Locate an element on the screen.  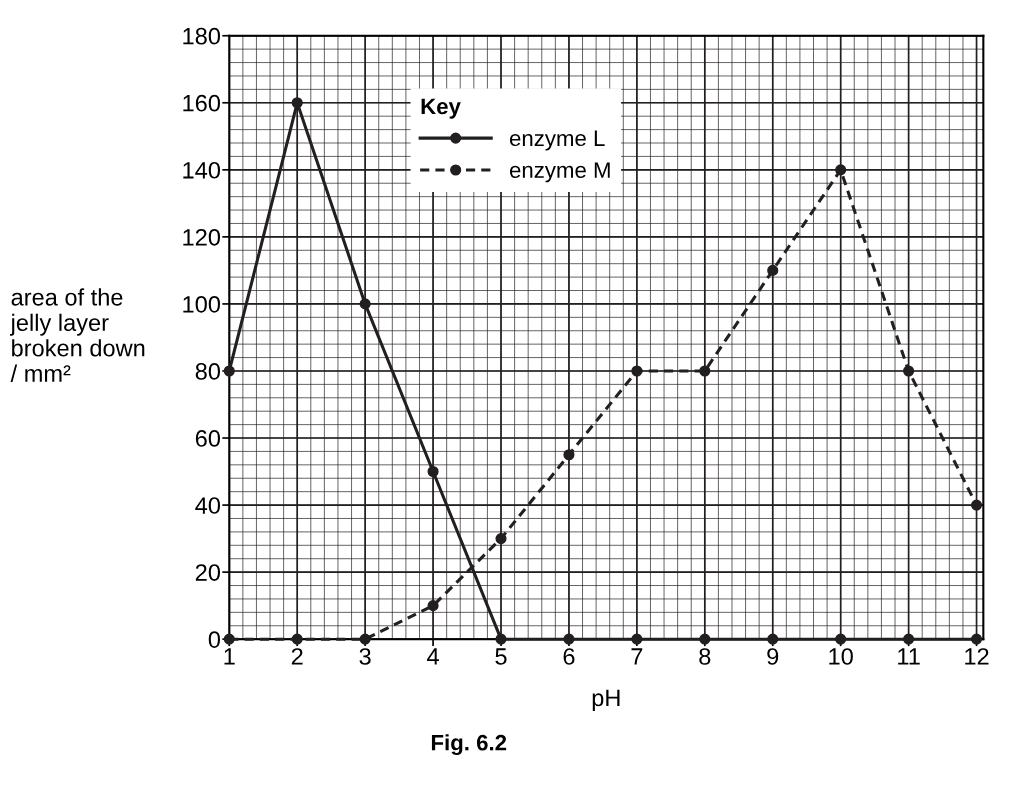
x-tick-label: 8 is located at coordinates (705, 656).